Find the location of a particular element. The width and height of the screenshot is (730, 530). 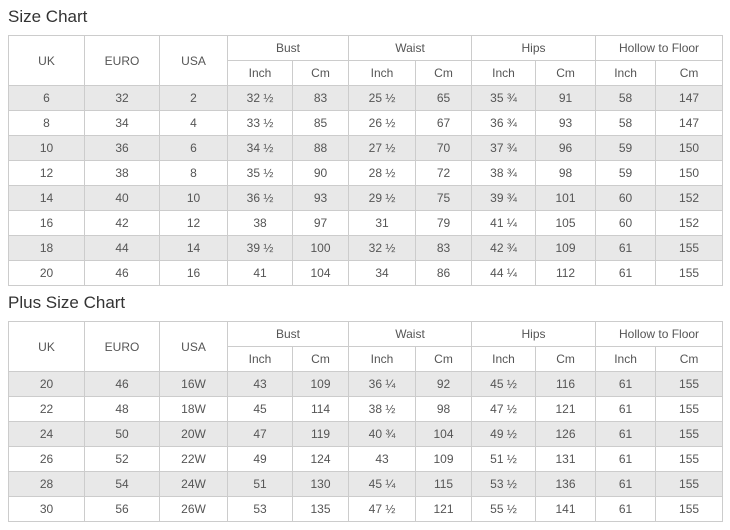

table-row: 20 46 16W 43 109 36 ¼ 92 45 ½ 116 61 155 is located at coordinates (366, 384).